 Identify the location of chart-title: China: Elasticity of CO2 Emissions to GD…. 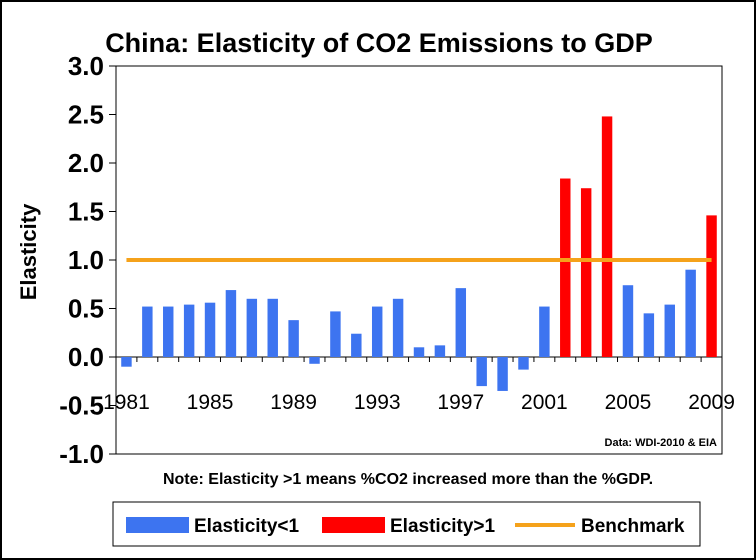
(379, 43).